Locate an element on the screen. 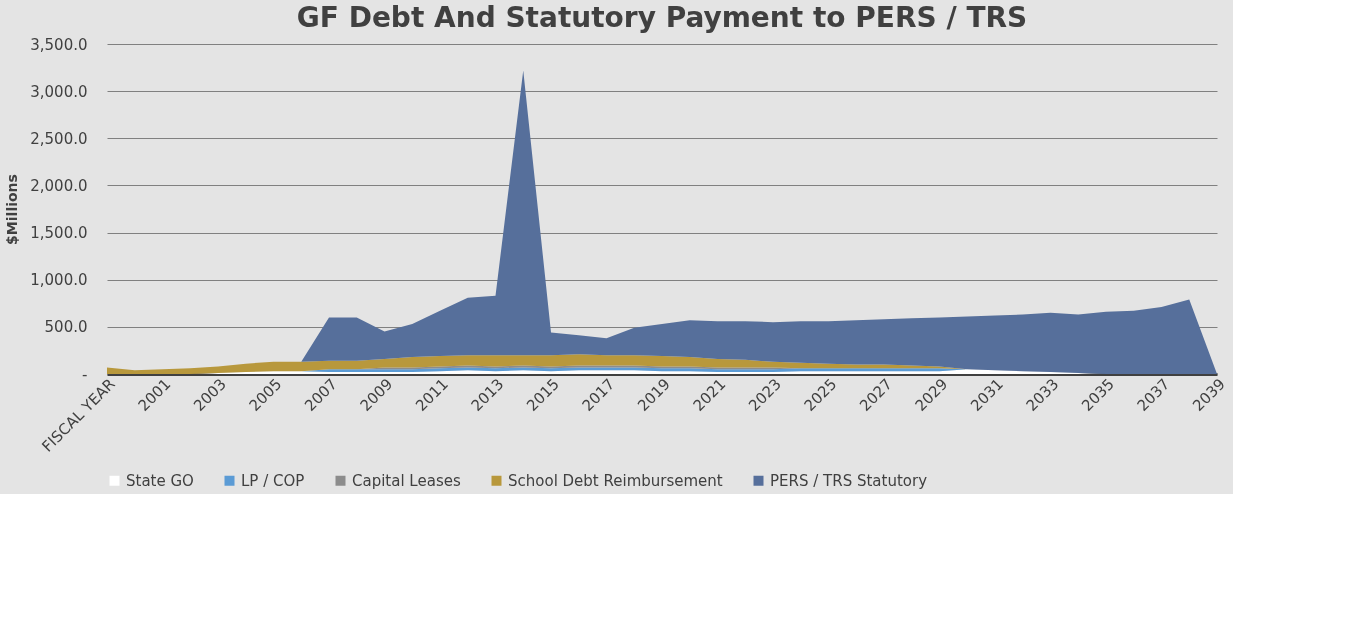  legend-label: State GO is located at coordinates (160, 480).